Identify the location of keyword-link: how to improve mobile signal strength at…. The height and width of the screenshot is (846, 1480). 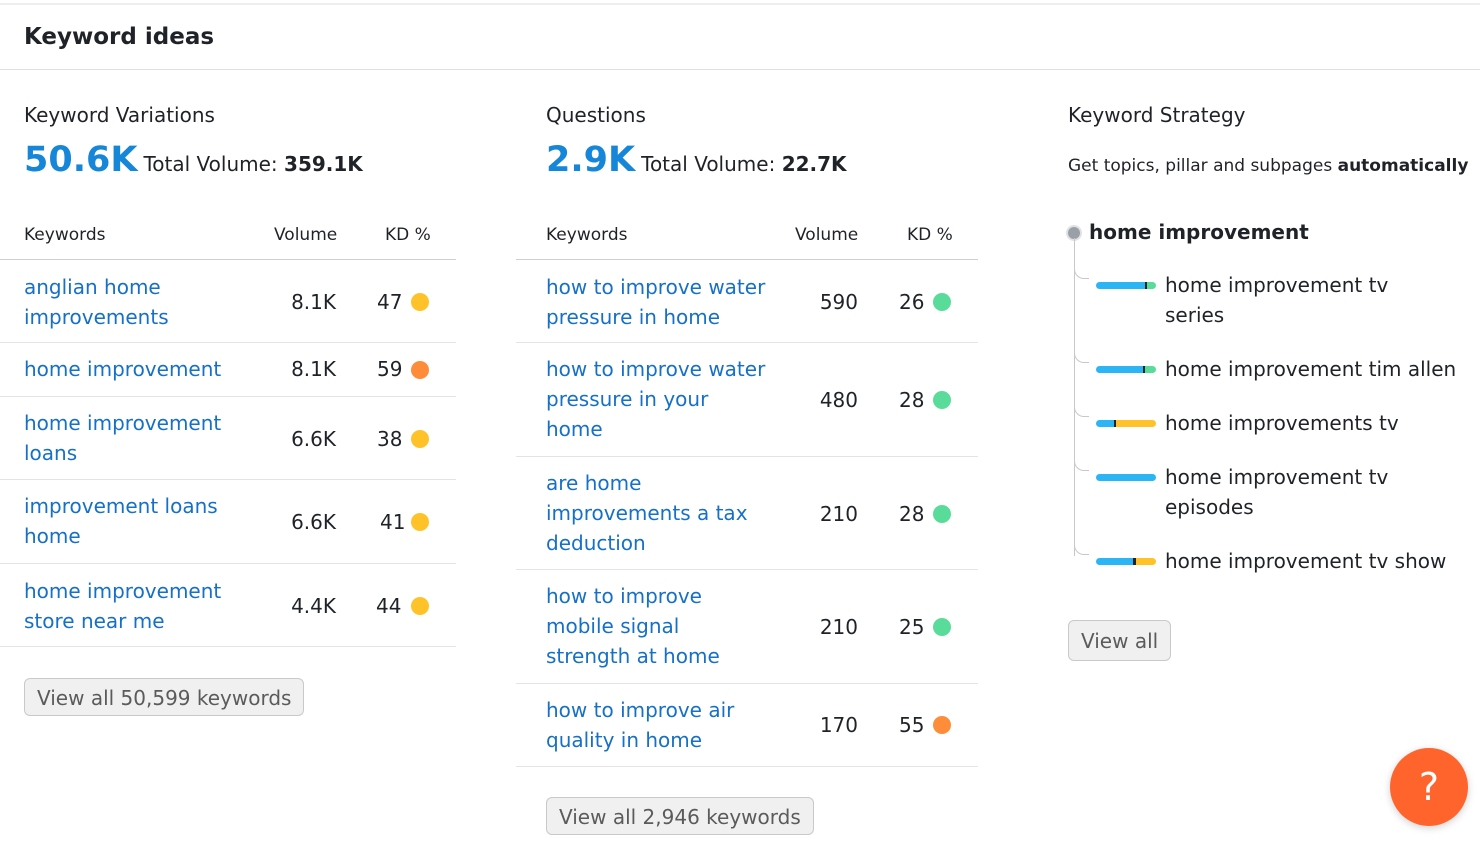
(633, 626).